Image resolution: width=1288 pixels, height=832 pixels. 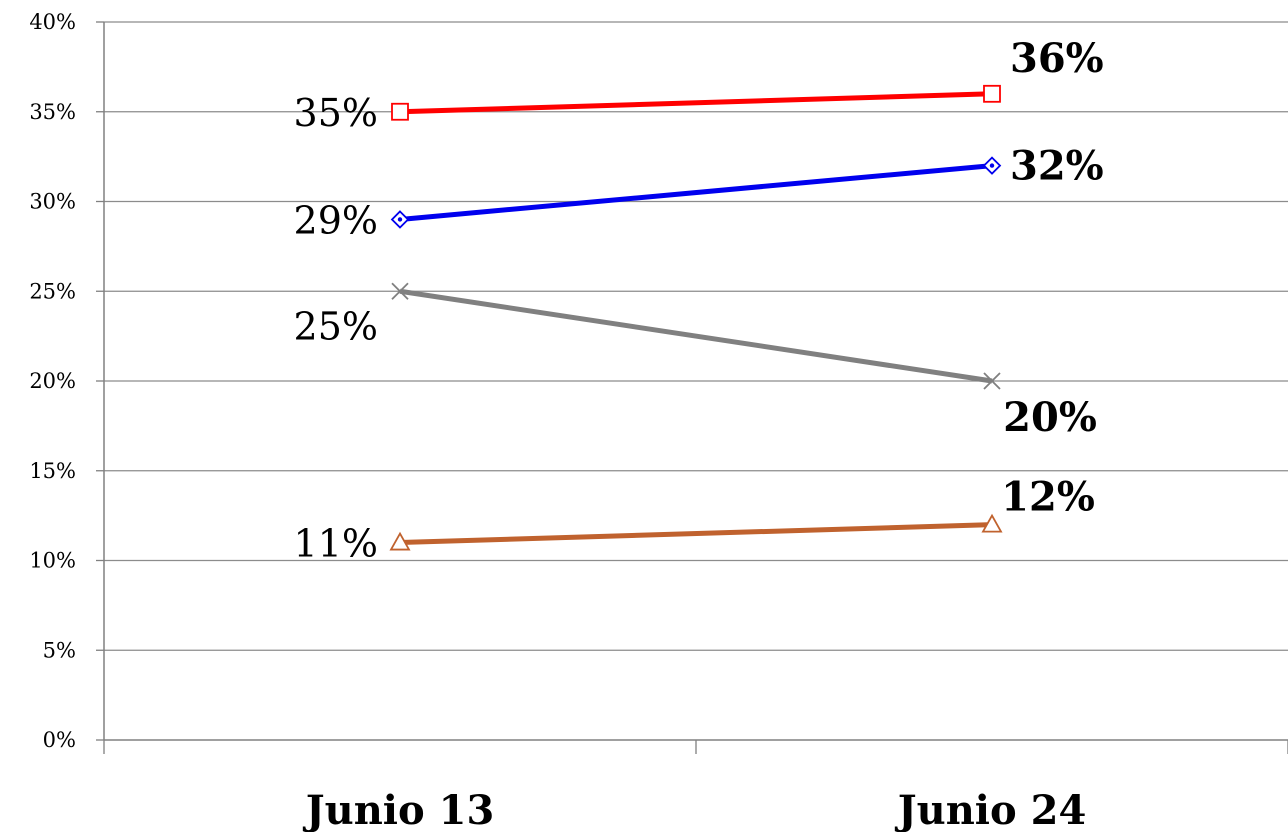 What do you see at coordinates (336, 220) in the screenshot?
I see `data-label: 29%` at bounding box center [336, 220].